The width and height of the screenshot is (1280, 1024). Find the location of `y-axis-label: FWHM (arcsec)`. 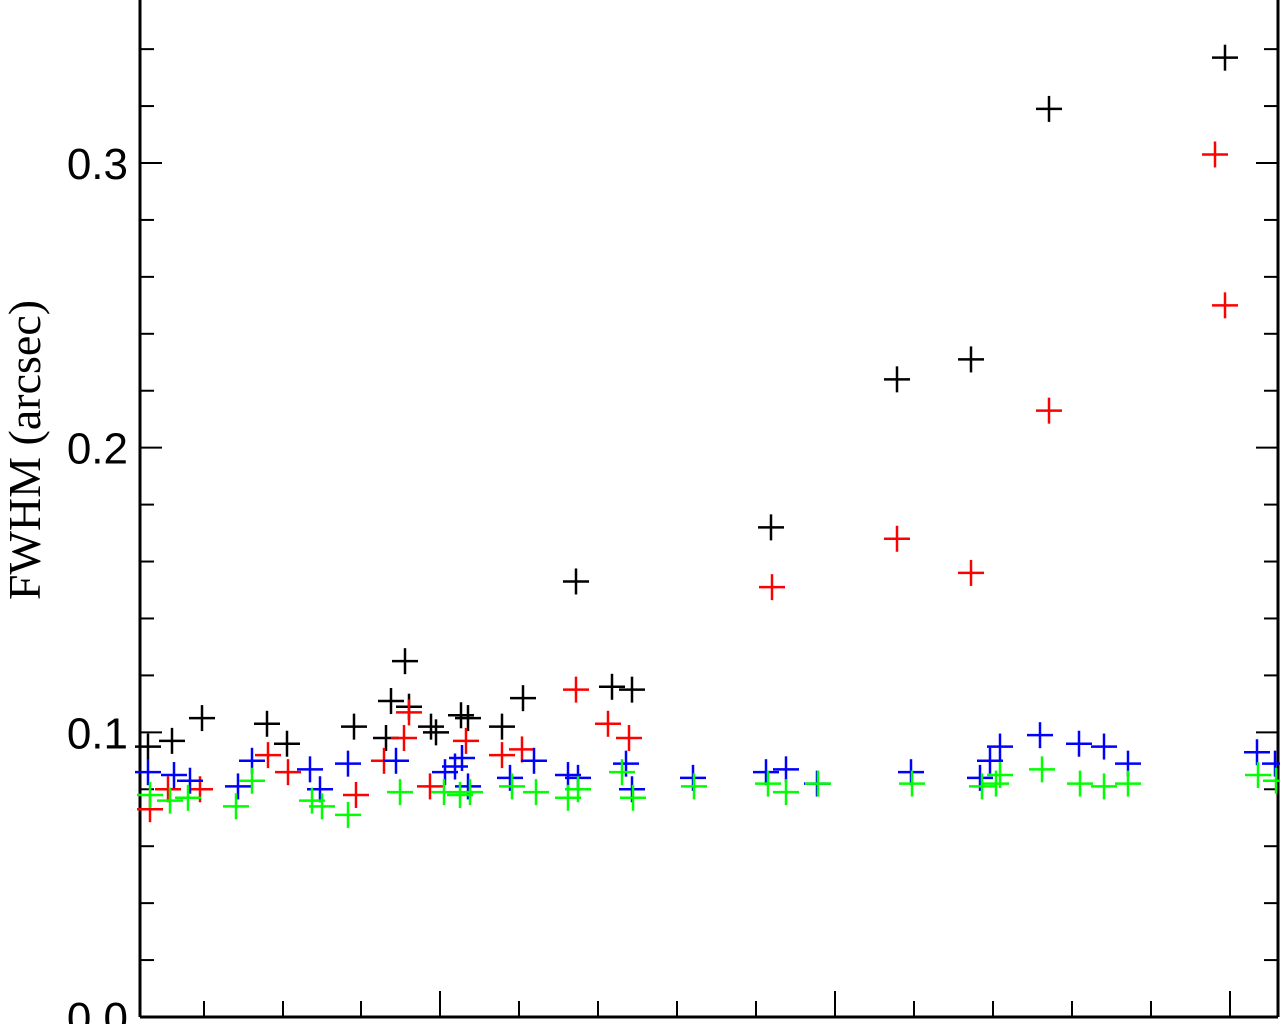

y-axis-label: FWHM (arcsec) is located at coordinates (25, 450).